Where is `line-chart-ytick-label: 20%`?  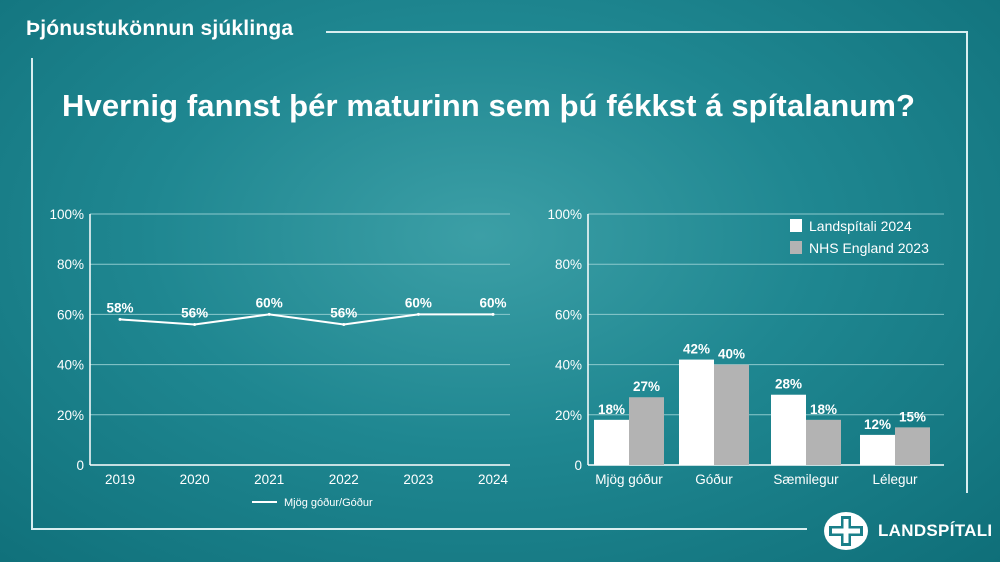
line-chart-ytick-label: 20% is located at coordinates (70, 415).